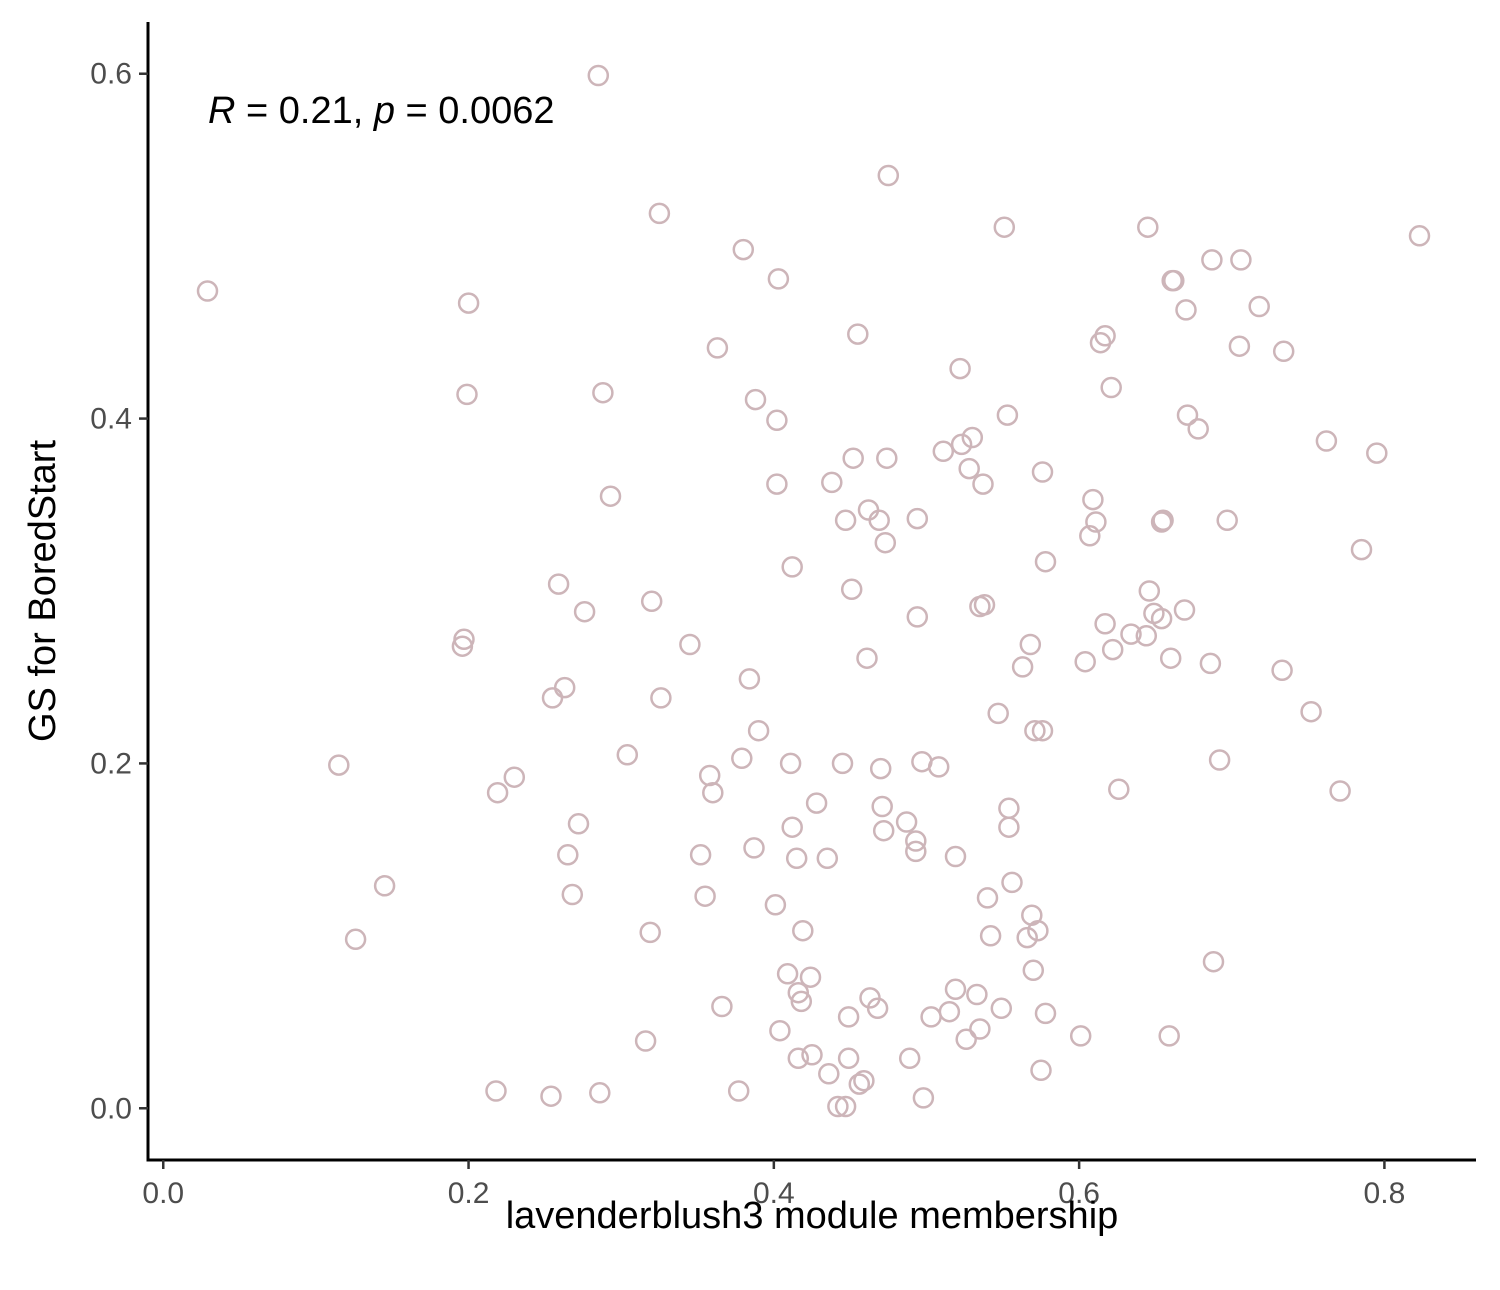 The image size is (1500, 1290). What do you see at coordinates (812, 1216) in the screenshot?
I see `x-axis-title: lavenderblush3 module membership` at bounding box center [812, 1216].